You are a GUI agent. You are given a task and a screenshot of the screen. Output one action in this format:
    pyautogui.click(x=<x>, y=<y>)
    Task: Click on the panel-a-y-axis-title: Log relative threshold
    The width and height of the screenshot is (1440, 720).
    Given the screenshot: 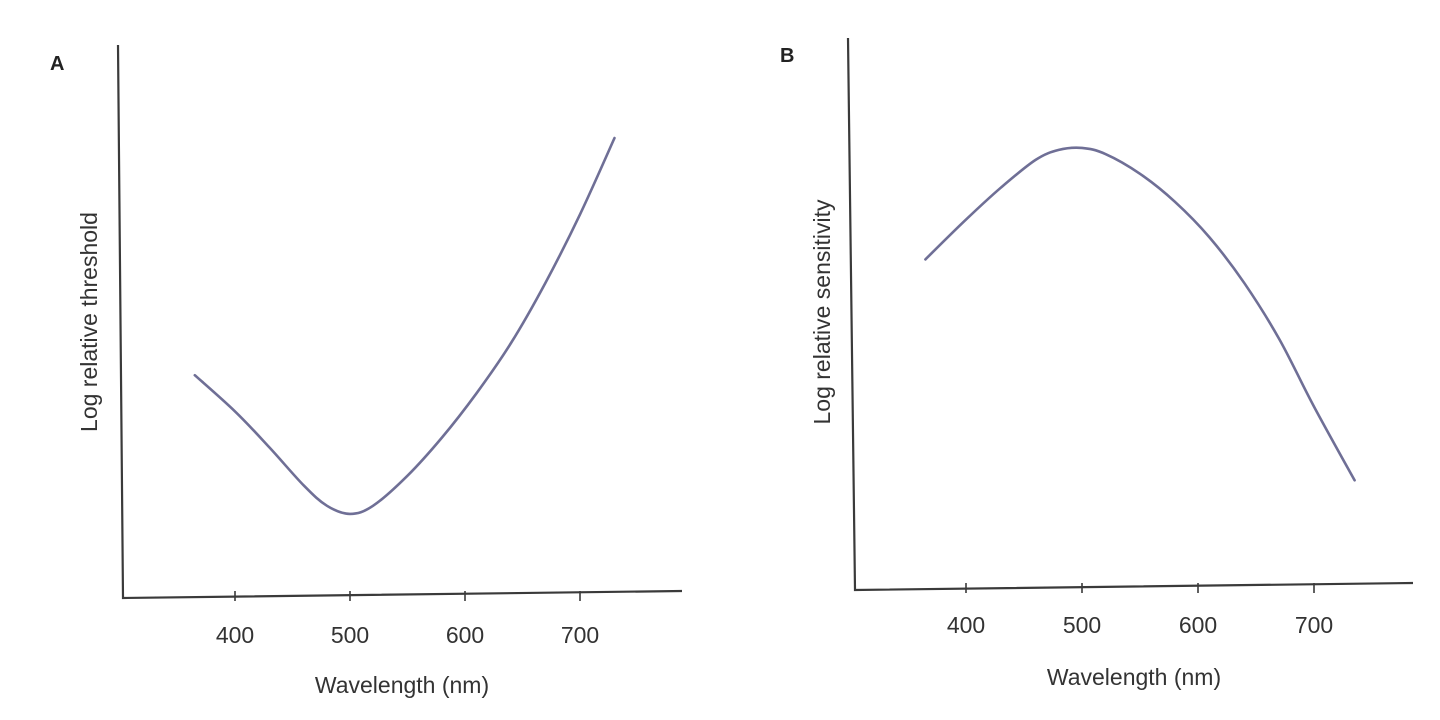 What is the action you would take?
    pyautogui.click(x=89, y=322)
    